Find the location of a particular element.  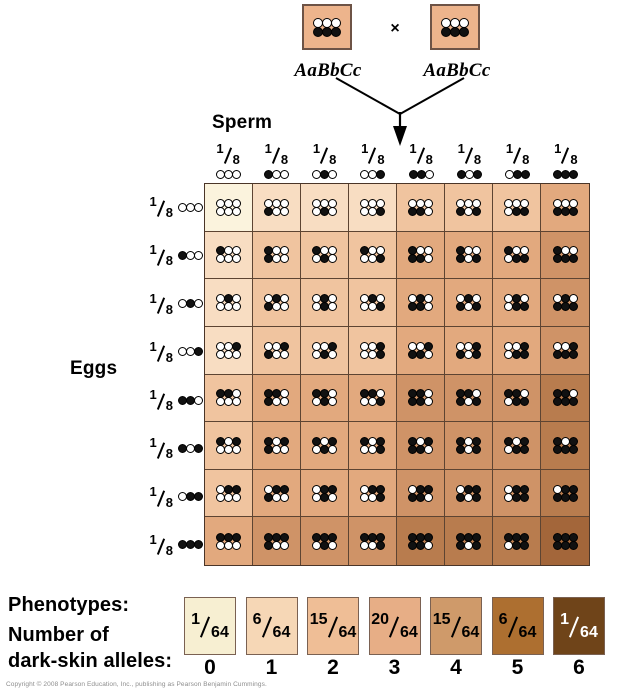

fraction-numerator: 15 is located at coordinates (318, 619).